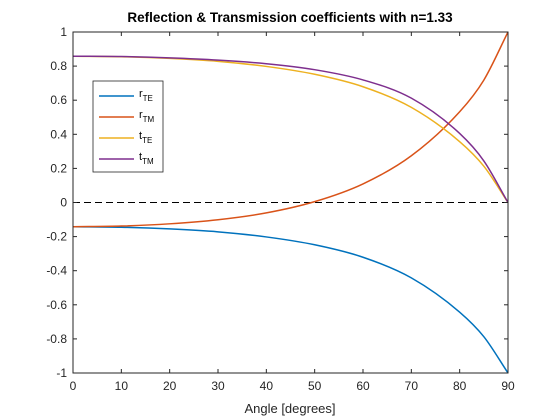  What do you see at coordinates (412, 386) in the screenshot?
I see `x-tick-label: 70` at bounding box center [412, 386].